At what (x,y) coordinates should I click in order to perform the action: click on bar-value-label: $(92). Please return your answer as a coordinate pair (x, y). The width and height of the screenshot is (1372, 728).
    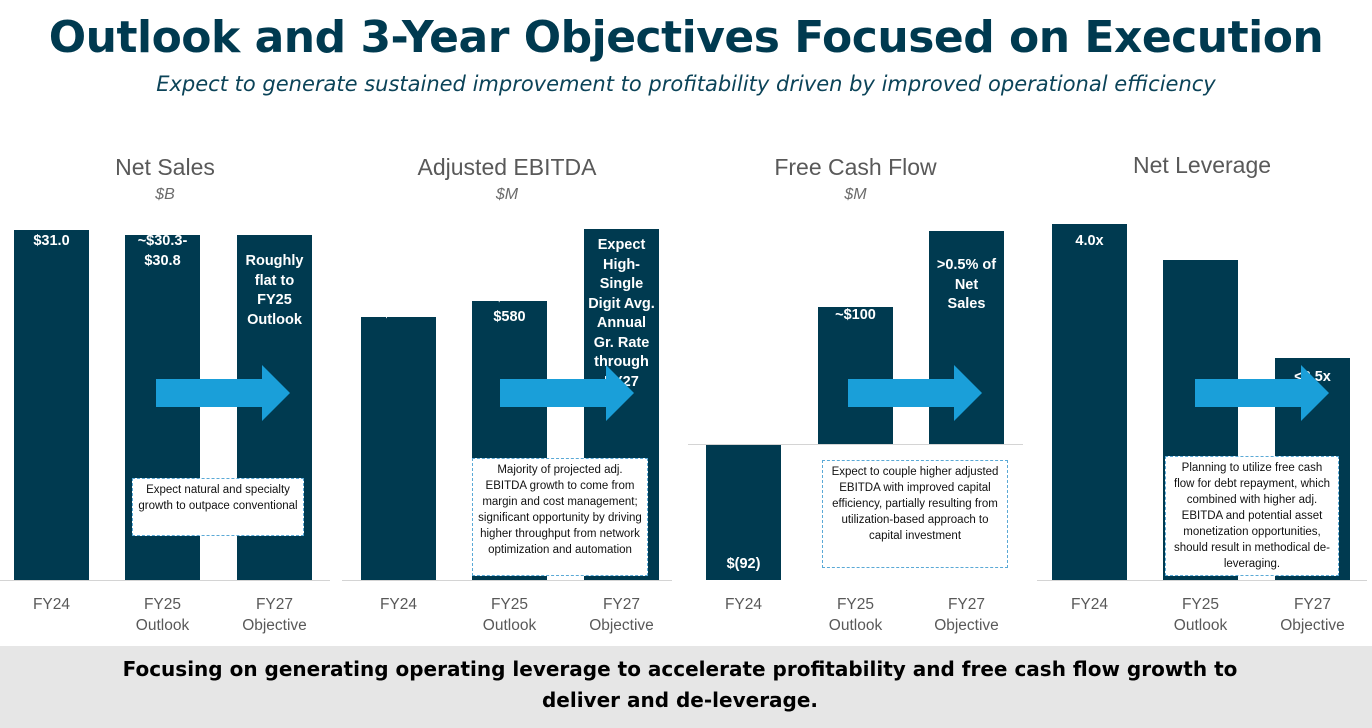
    Looking at the image, I should click on (743, 564).